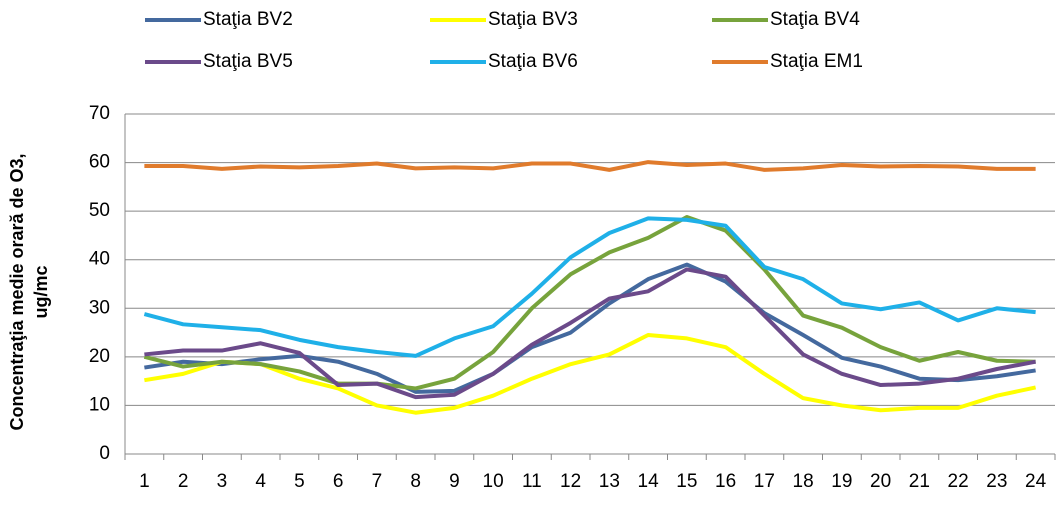 The height and width of the screenshot is (515, 1057). I want to click on y-tick-label: 10, so click(99, 404).